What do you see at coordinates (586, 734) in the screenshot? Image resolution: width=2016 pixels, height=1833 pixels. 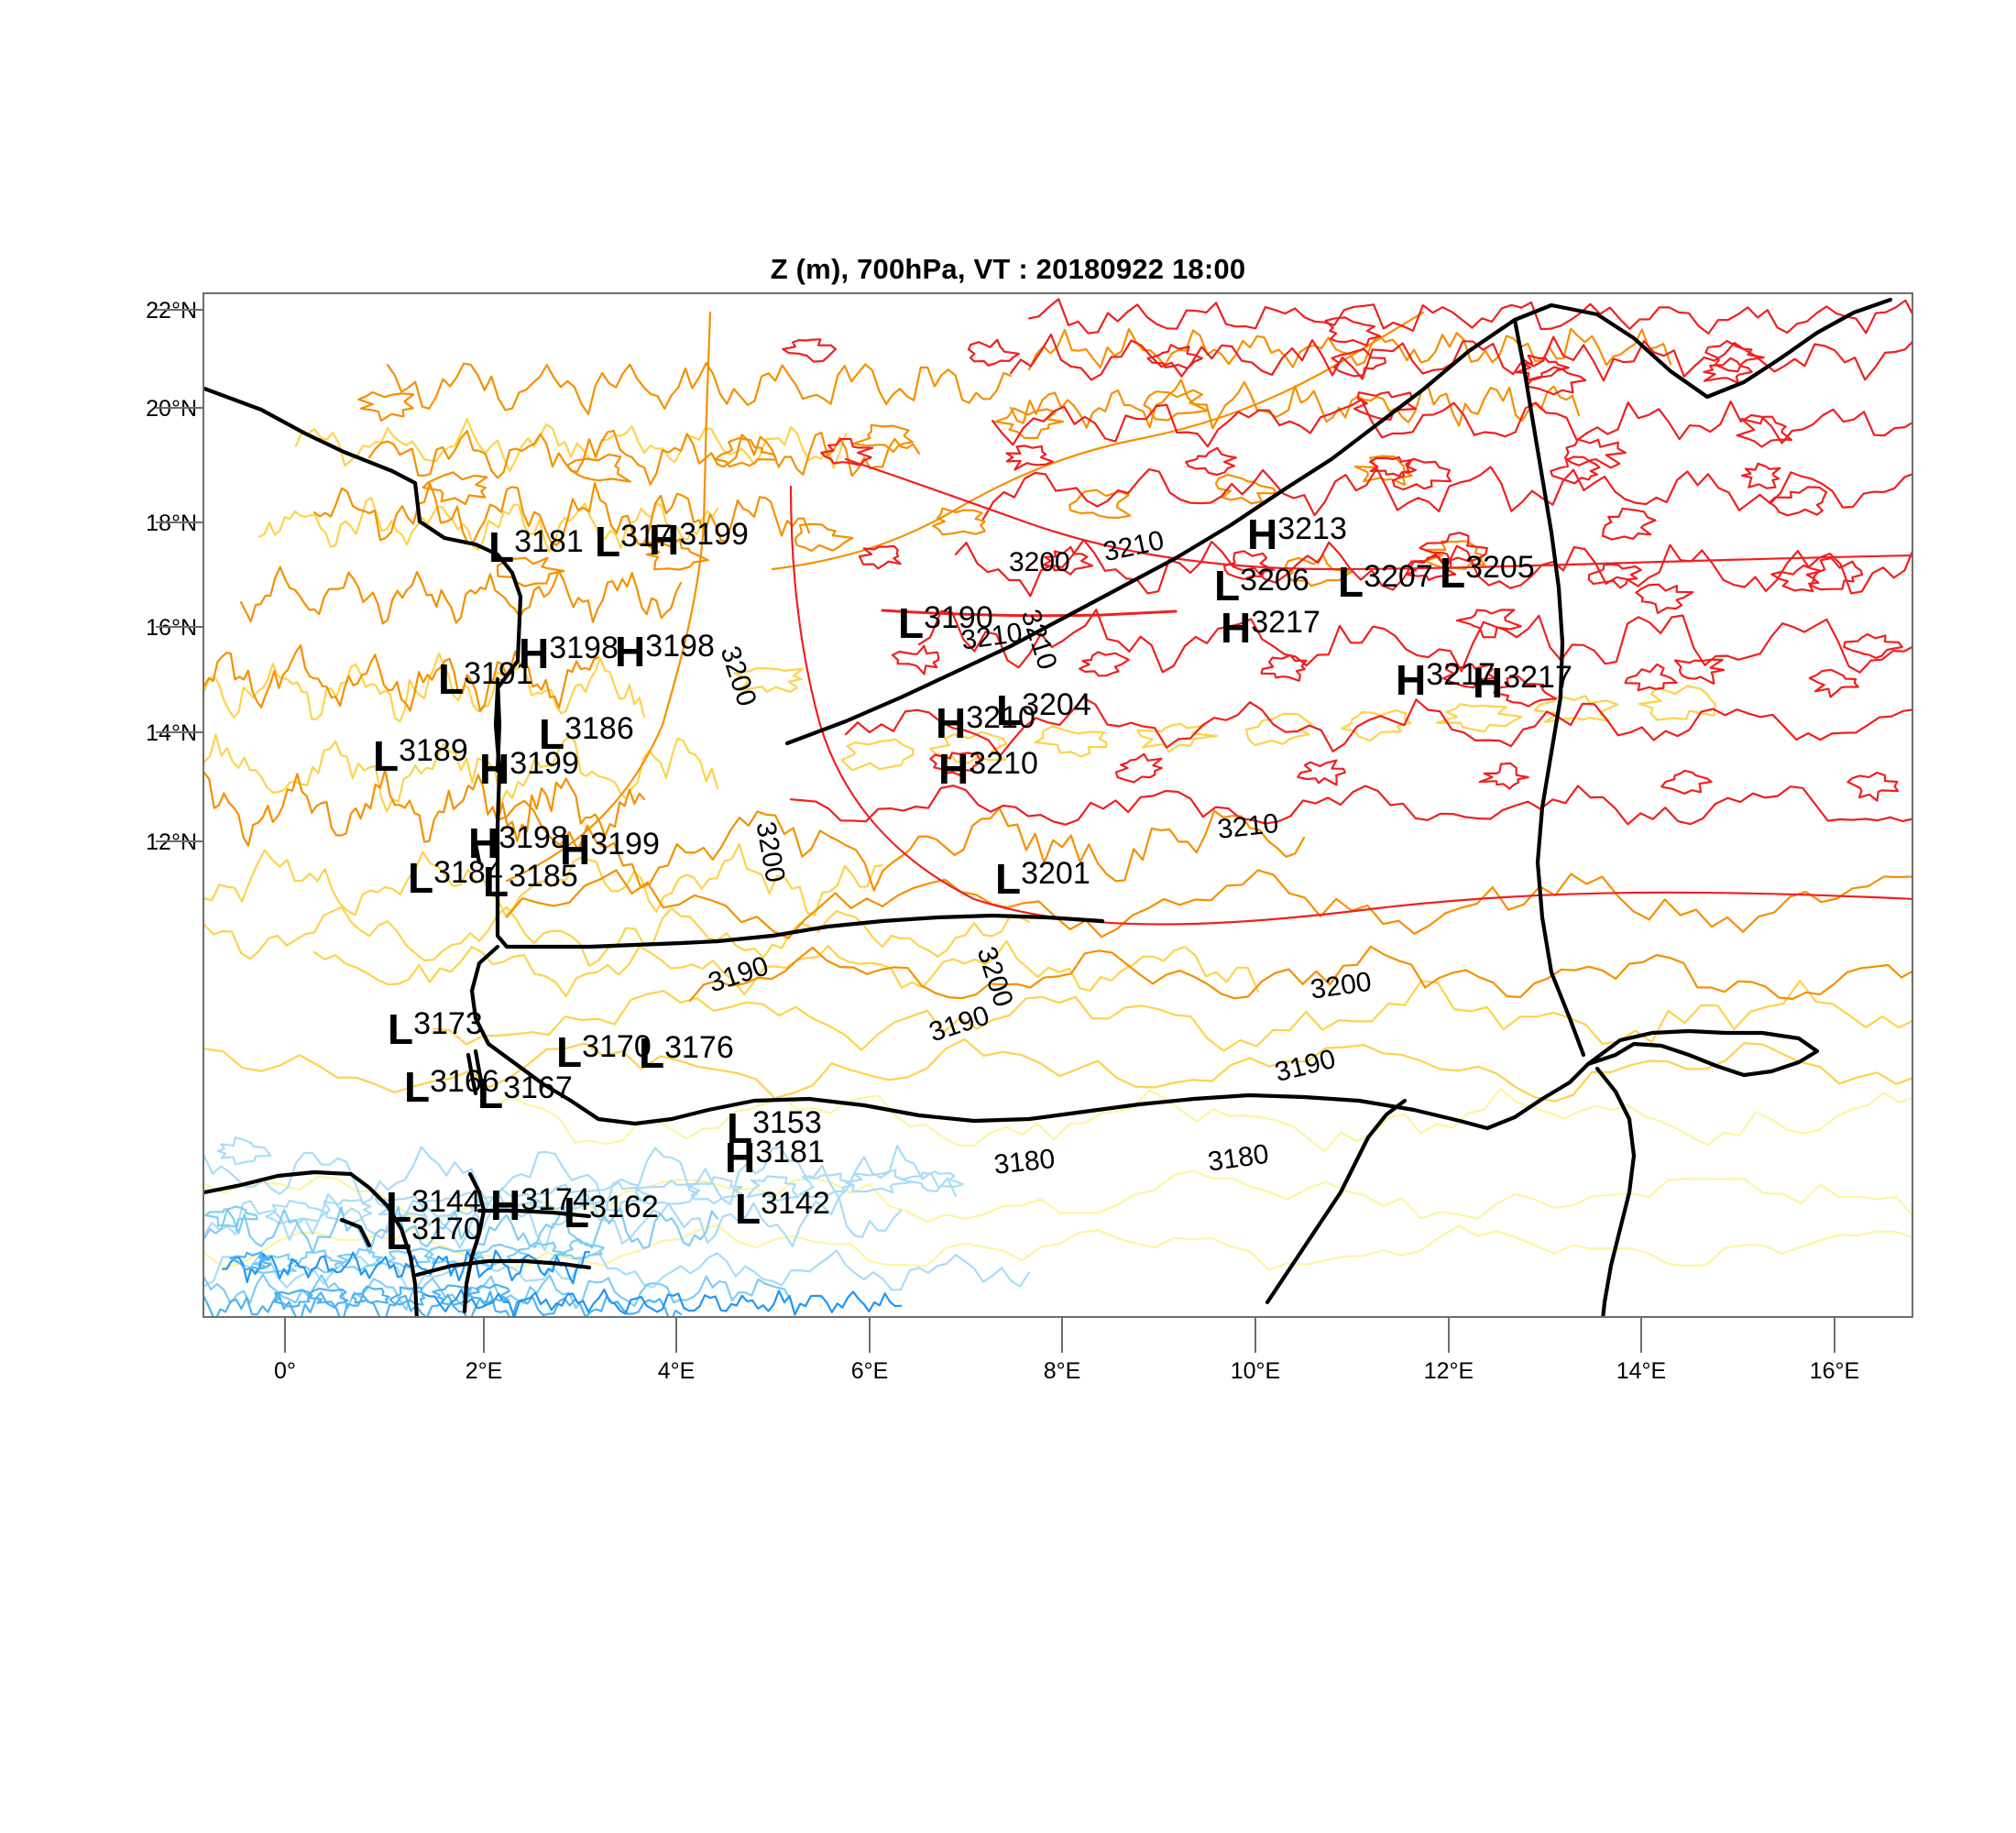 I see `extrema-marker-low: L3186` at bounding box center [586, 734].